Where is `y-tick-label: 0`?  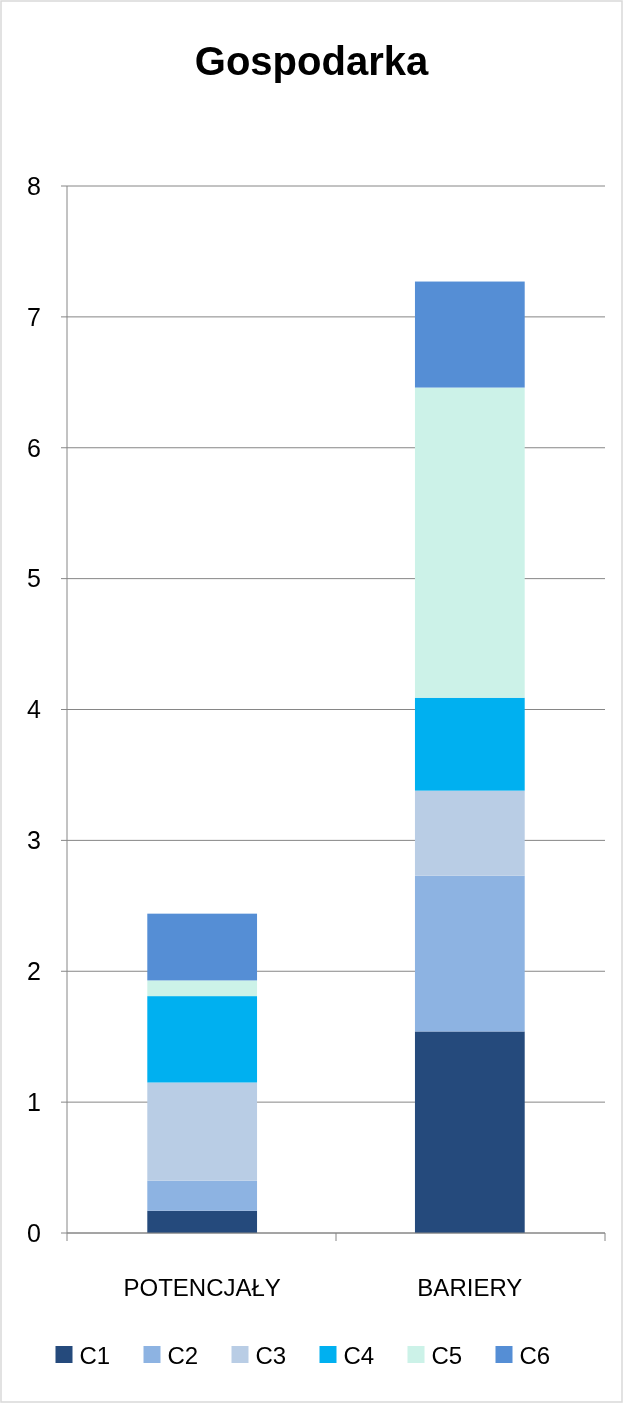 y-tick-label: 0 is located at coordinates (34, 1232).